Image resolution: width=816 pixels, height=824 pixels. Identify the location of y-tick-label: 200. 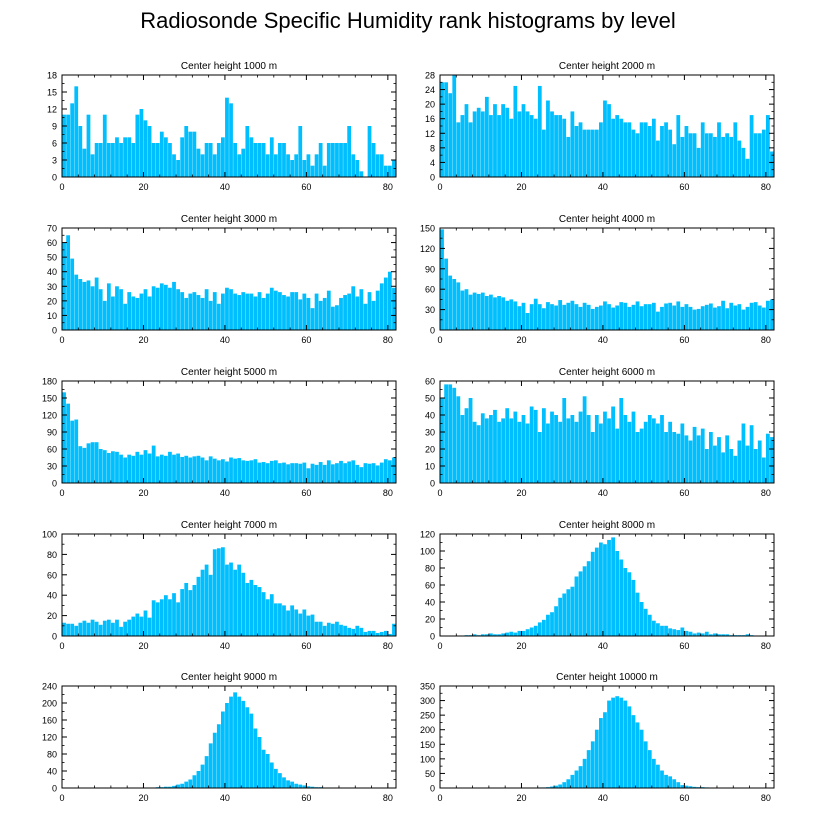
(427, 730).